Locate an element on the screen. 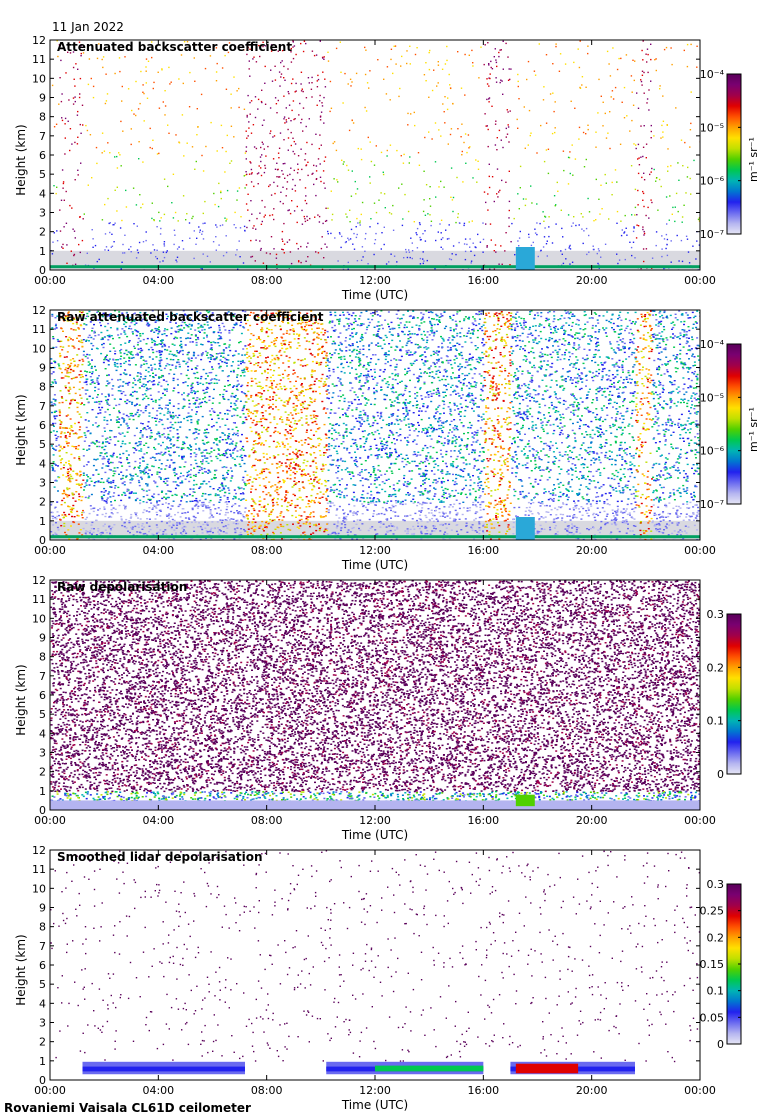 The width and height of the screenshot is (780, 1120). plot-title: Raw attenuated backscatter coefficient is located at coordinates (190, 317).